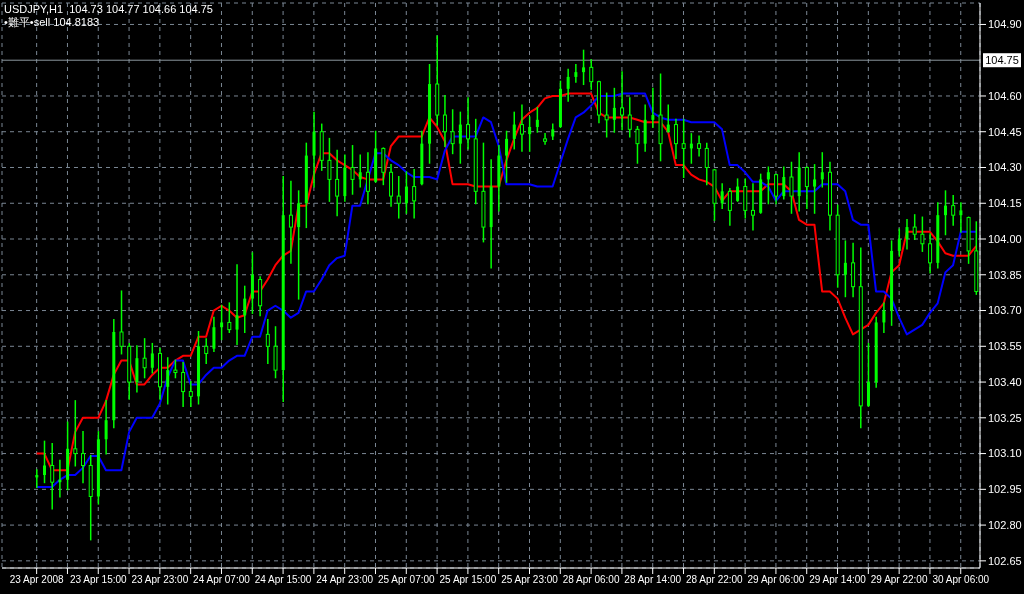 The image size is (1024, 594). What do you see at coordinates (1005, 310) in the screenshot?
I see `y-tick-label: 103.70` at bounding box center [1005, 310].